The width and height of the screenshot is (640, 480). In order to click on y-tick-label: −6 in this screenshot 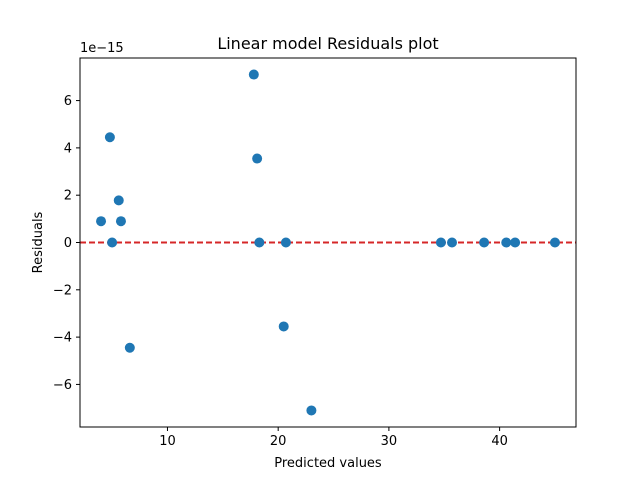, I will do `click(62, 385)`.